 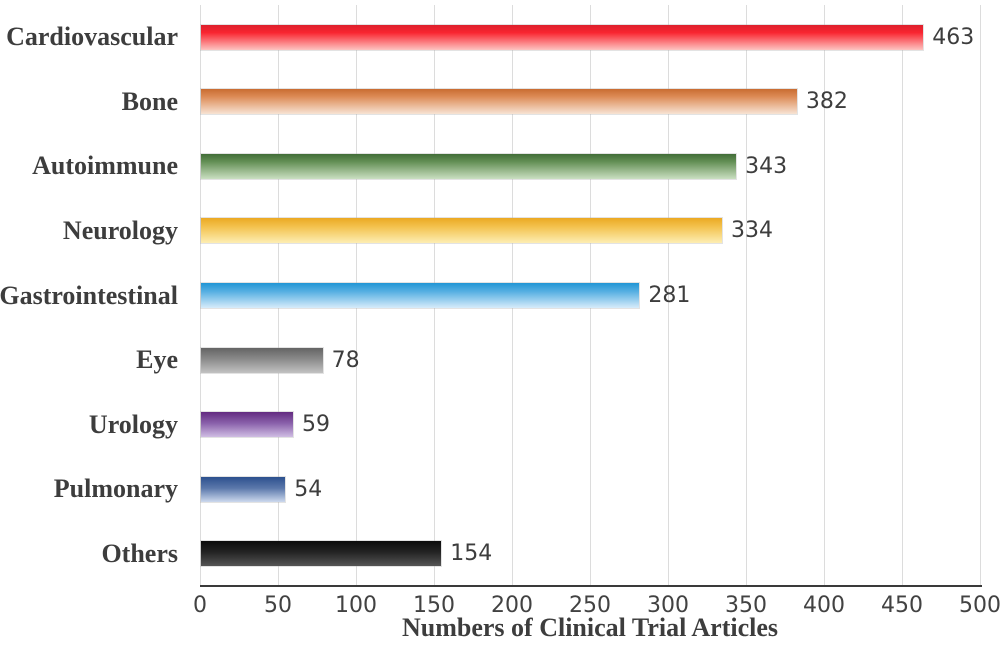 I want to click on x-axis-title: Numbers of Clinical Trial Articles, so click(x=590, y=627).